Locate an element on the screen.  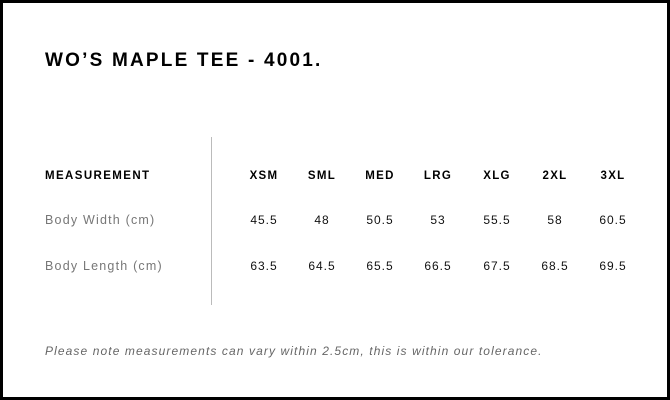
table-cell: 65.5 is located at coordinates (380, 266).